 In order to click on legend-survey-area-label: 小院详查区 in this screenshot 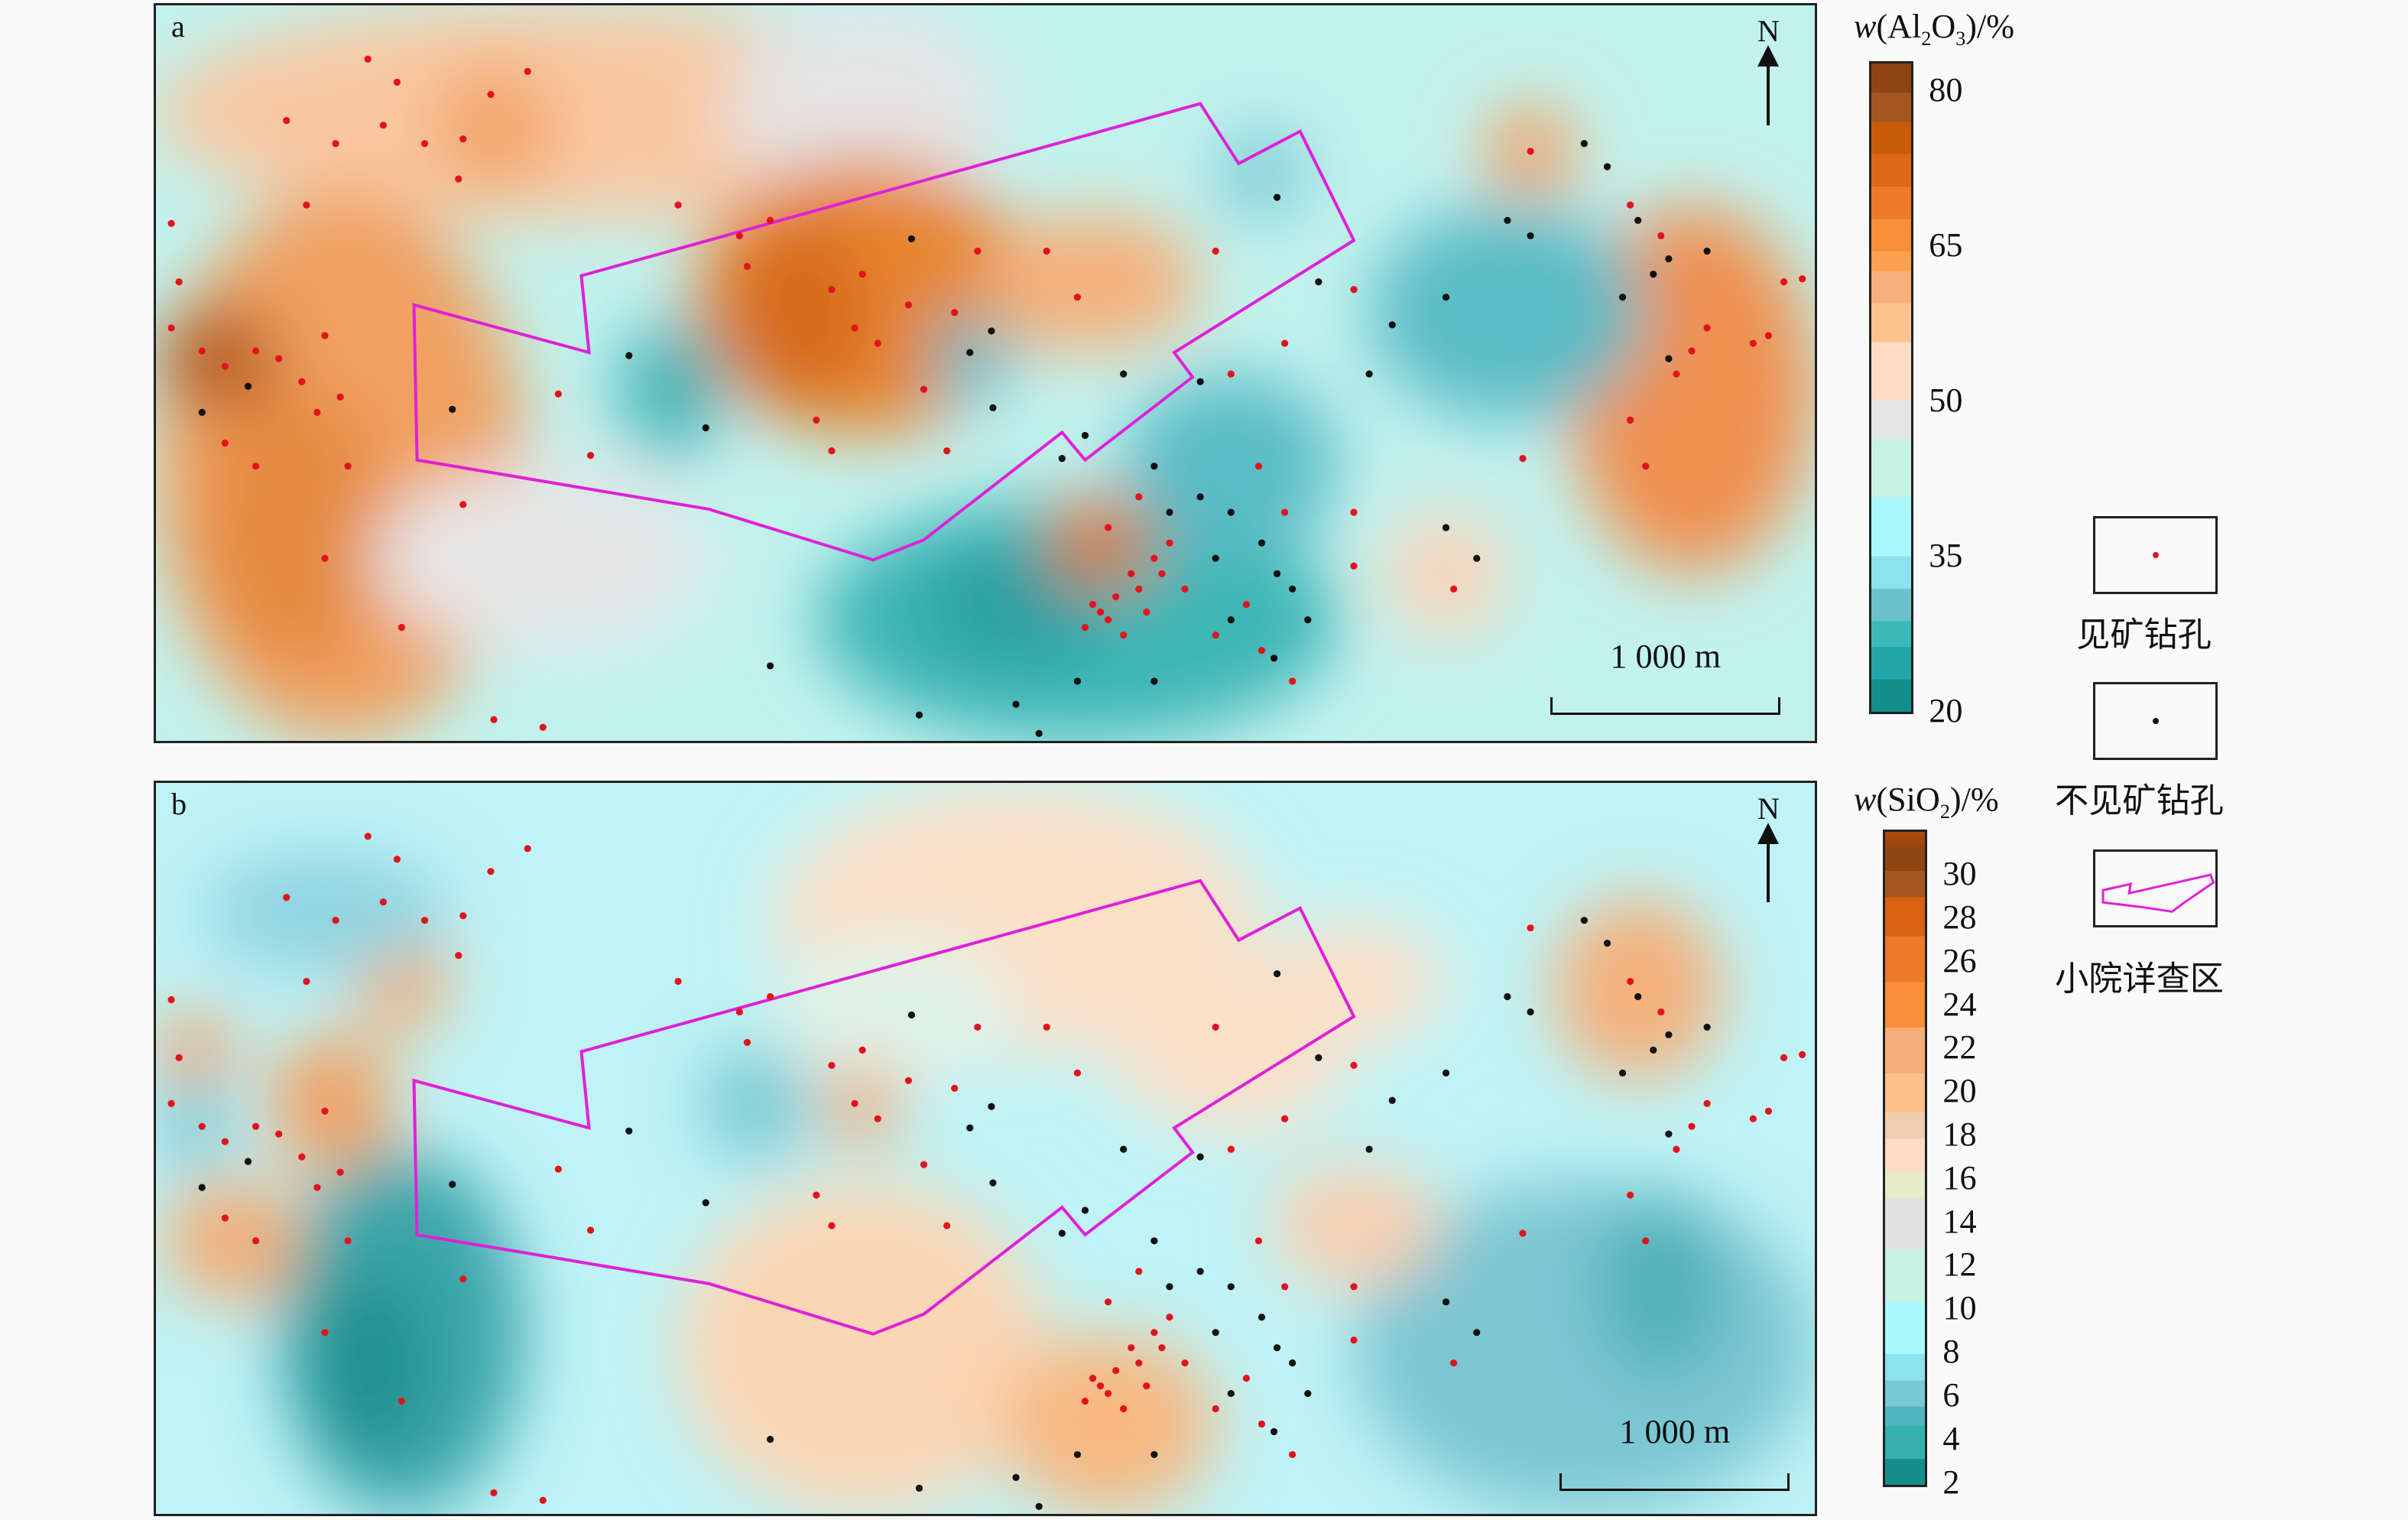, I will do `click(2140, 979)`.